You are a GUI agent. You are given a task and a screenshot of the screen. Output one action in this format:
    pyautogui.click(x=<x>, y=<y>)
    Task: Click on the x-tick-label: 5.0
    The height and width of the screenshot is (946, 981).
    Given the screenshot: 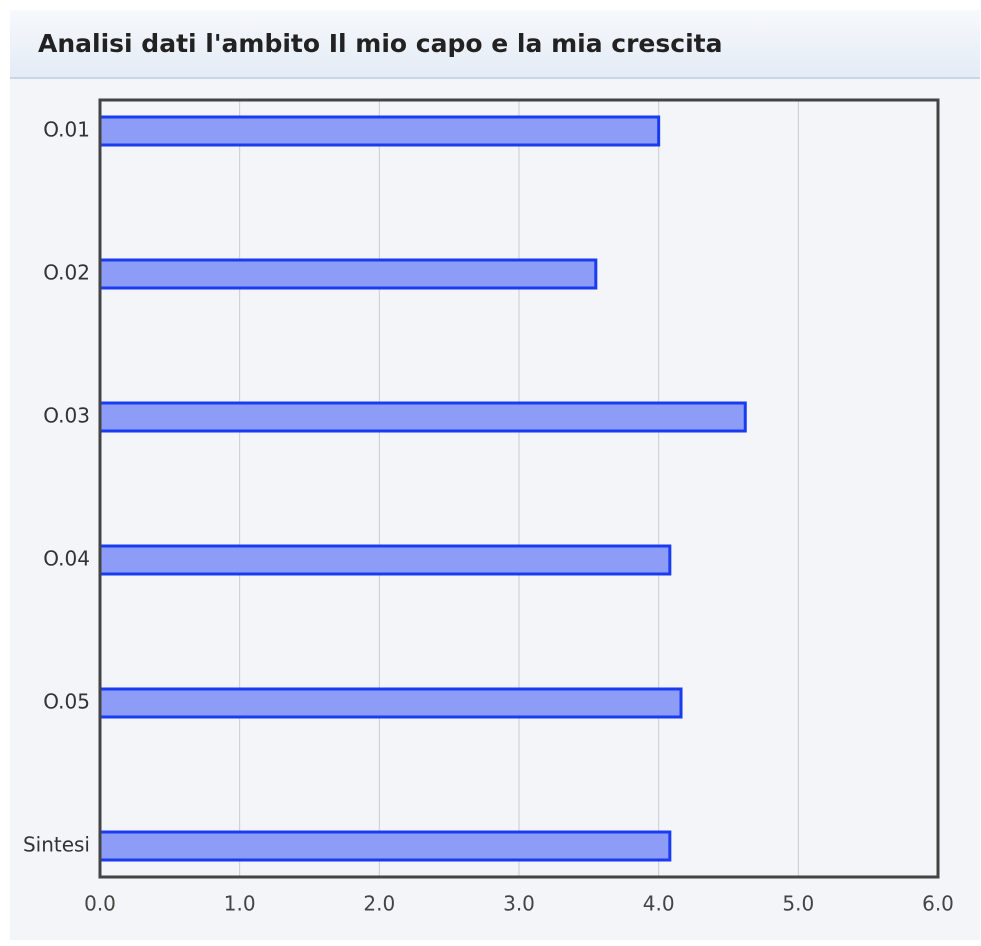 What is the action you would take?
    pyautogui.click(x=798, y=904)
    